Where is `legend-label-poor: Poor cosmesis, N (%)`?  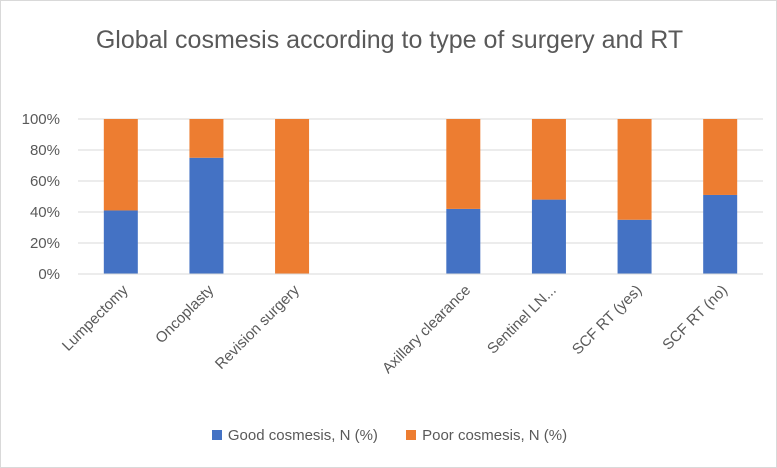
legend-label-poor: Poor cosmesis, N (%) is located at coordinates (495, 435).